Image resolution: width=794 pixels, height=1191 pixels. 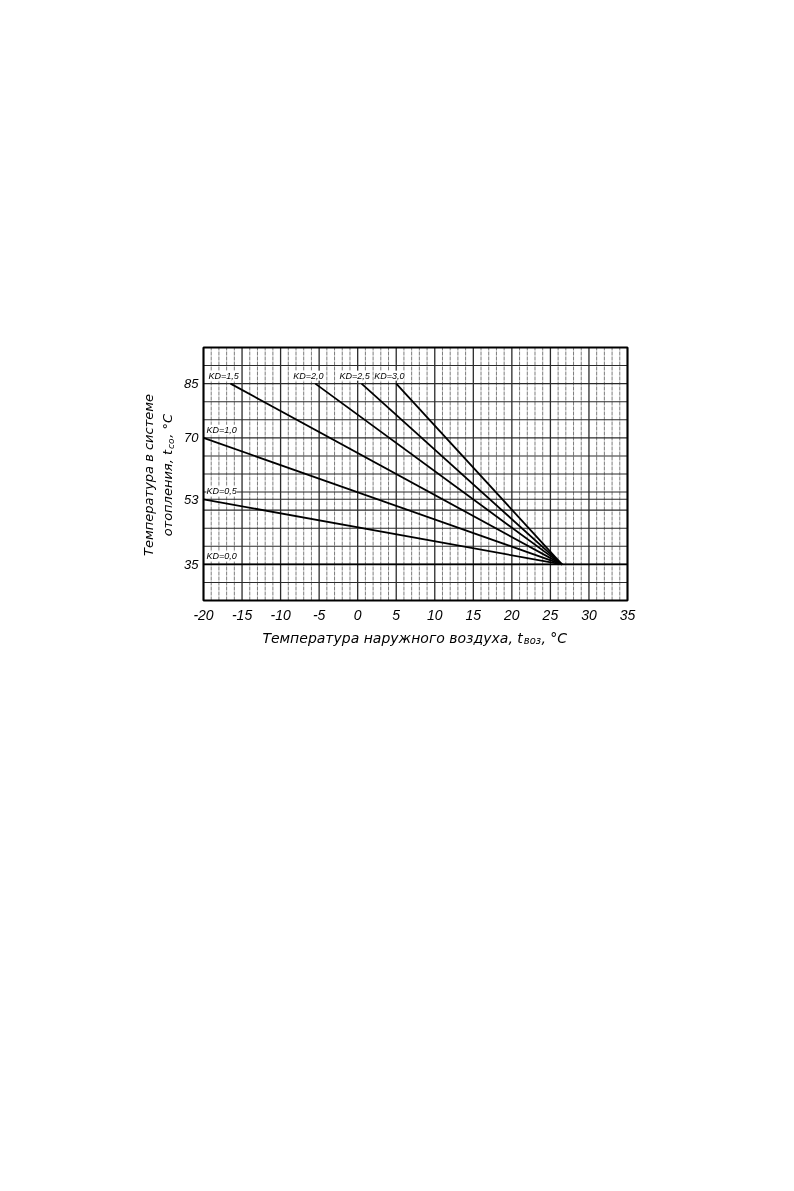 I want to click on x-tick-label: 20, so click(x=511, y=614).